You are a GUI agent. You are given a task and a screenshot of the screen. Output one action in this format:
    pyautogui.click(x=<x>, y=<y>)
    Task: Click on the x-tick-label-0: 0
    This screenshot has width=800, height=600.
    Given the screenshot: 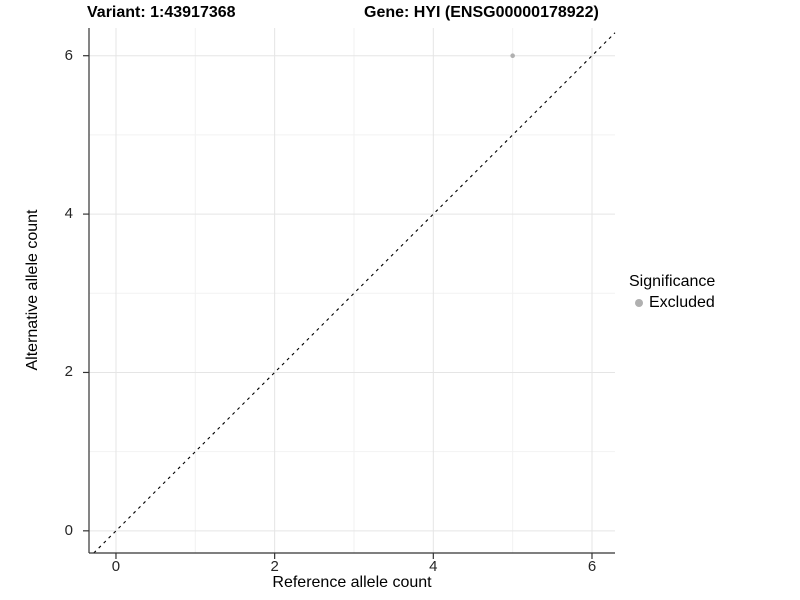 What is the action you would take?
    pyautogui.click(x=116, y=566)
    